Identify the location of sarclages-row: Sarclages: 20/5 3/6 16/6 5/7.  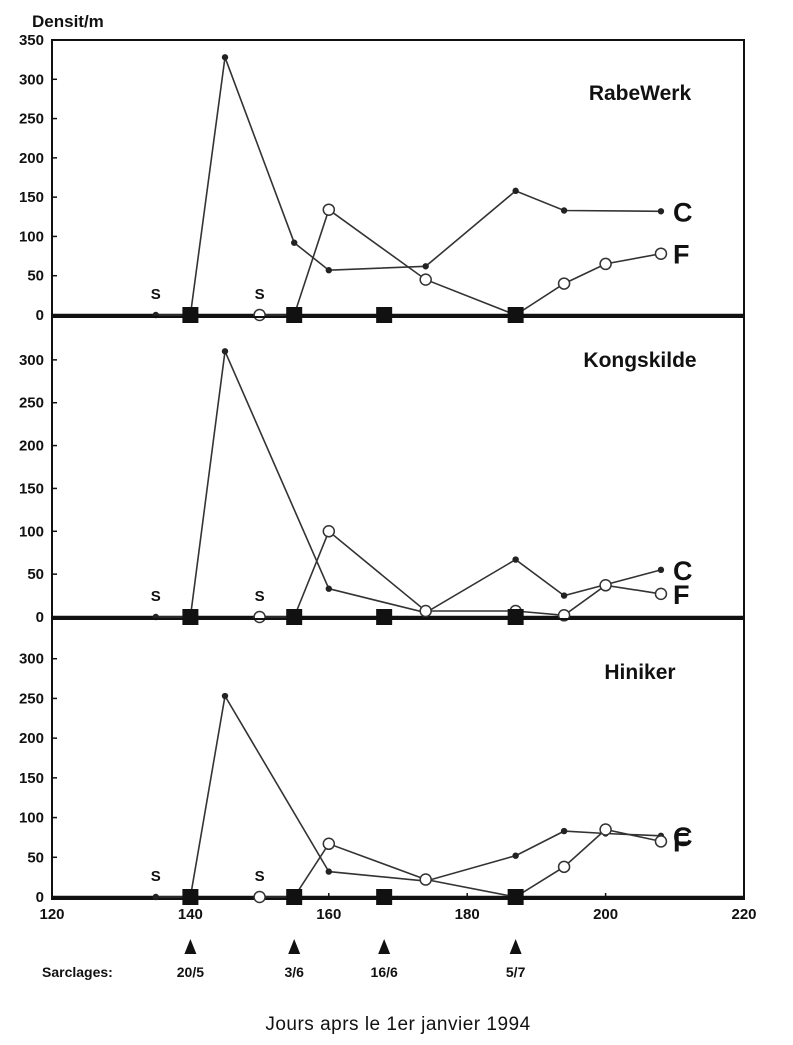
(284, 959).